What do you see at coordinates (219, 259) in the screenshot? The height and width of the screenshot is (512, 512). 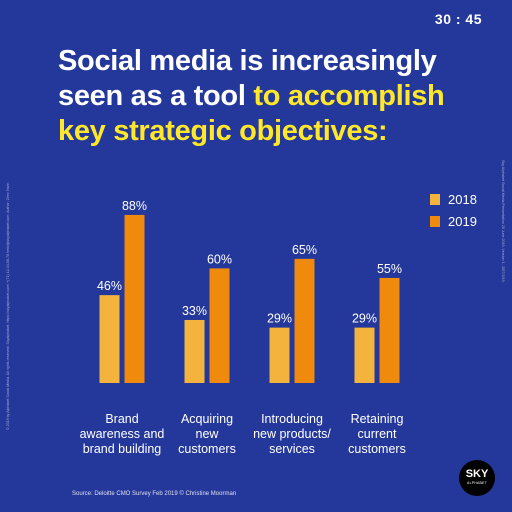 I see `data-label-2019-1: 60%` at bounding box center [219, 259].